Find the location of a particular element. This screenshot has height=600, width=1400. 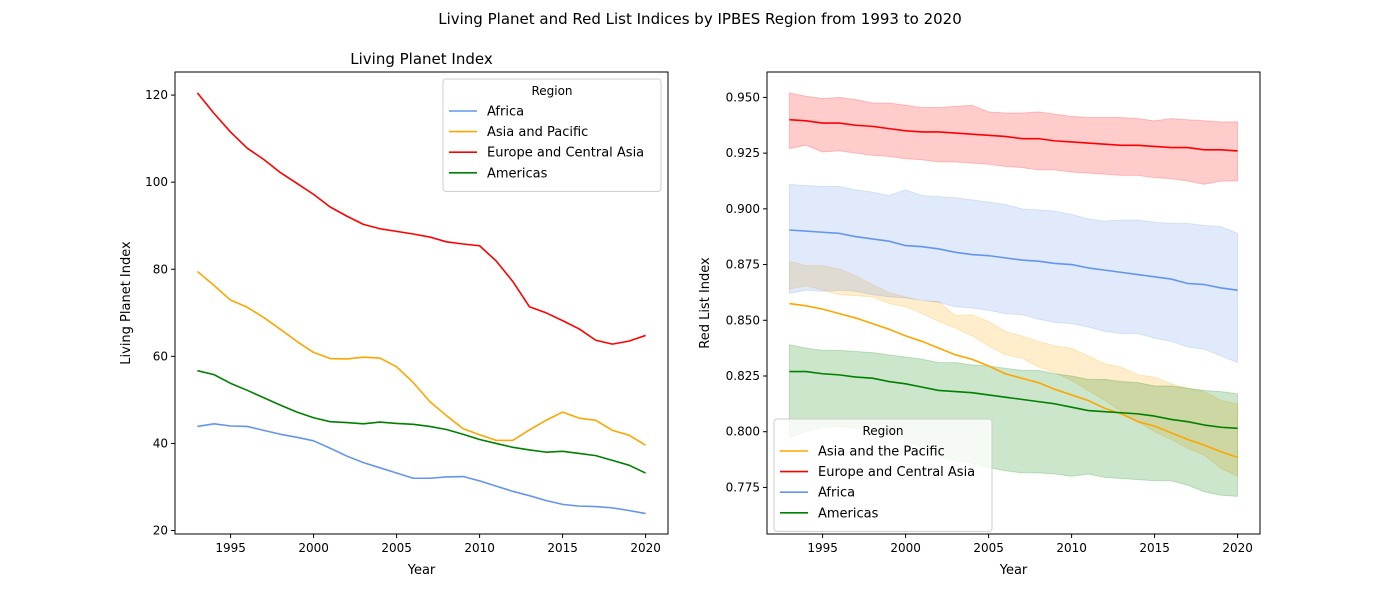

band-asia-and-the-pacific is located at coordinates (1013, 369).